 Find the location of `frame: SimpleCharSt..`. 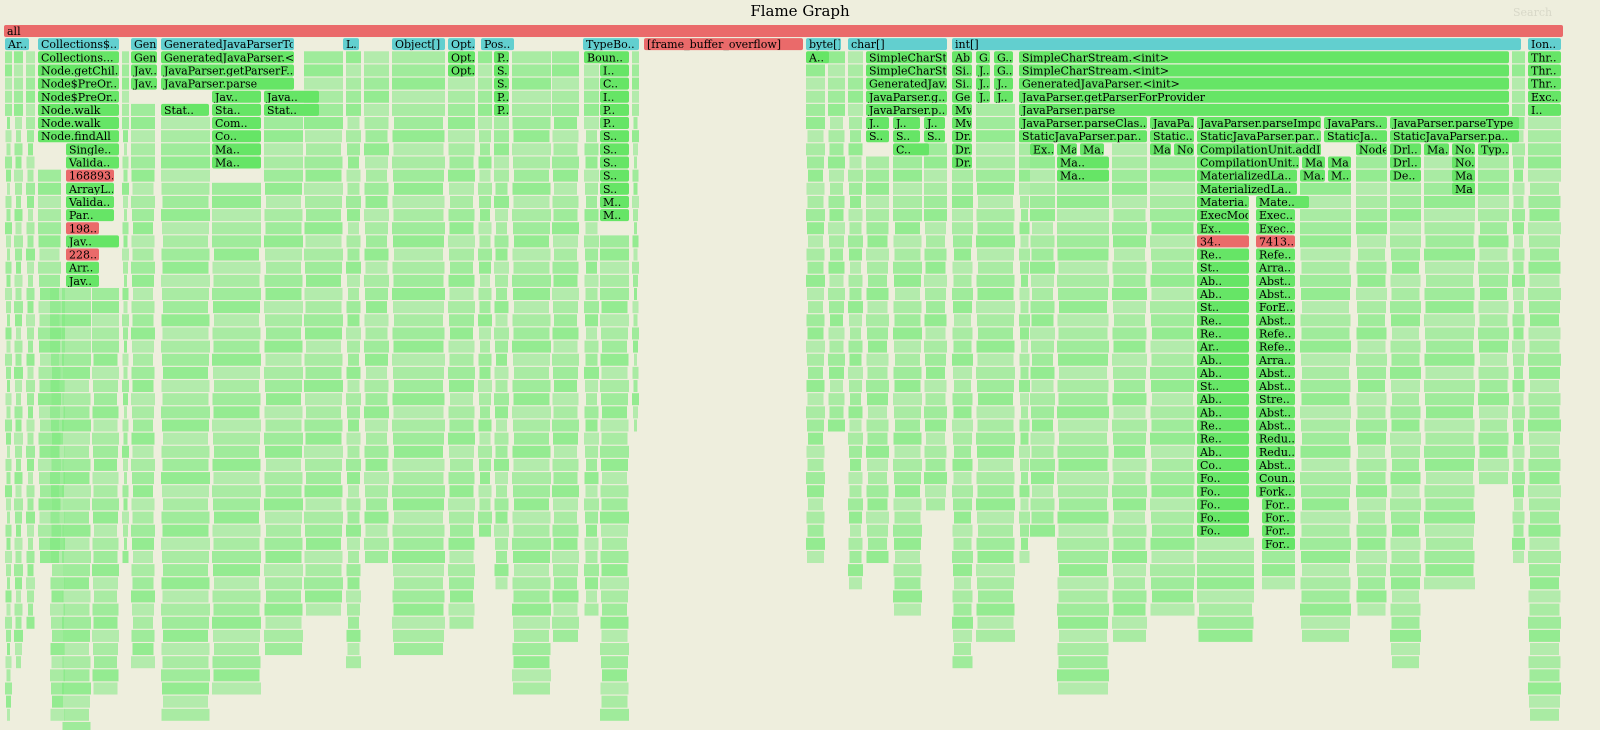

frame: SimpleCharSt.. is located at coordinates (910, 57).